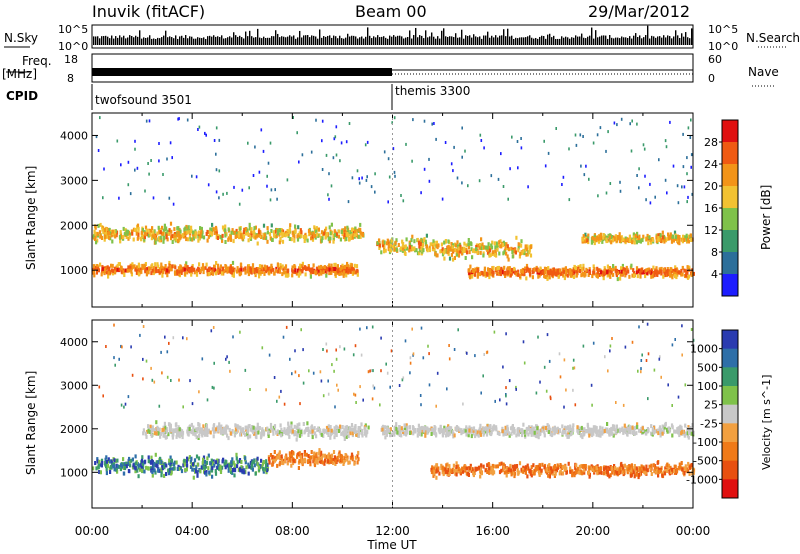 The height and width of the screenshot is (554, 800). What do you see at coordinates (730, 153) in the screenshot?
I see `power-cbar-swatch` at bounding box center [730, 153].